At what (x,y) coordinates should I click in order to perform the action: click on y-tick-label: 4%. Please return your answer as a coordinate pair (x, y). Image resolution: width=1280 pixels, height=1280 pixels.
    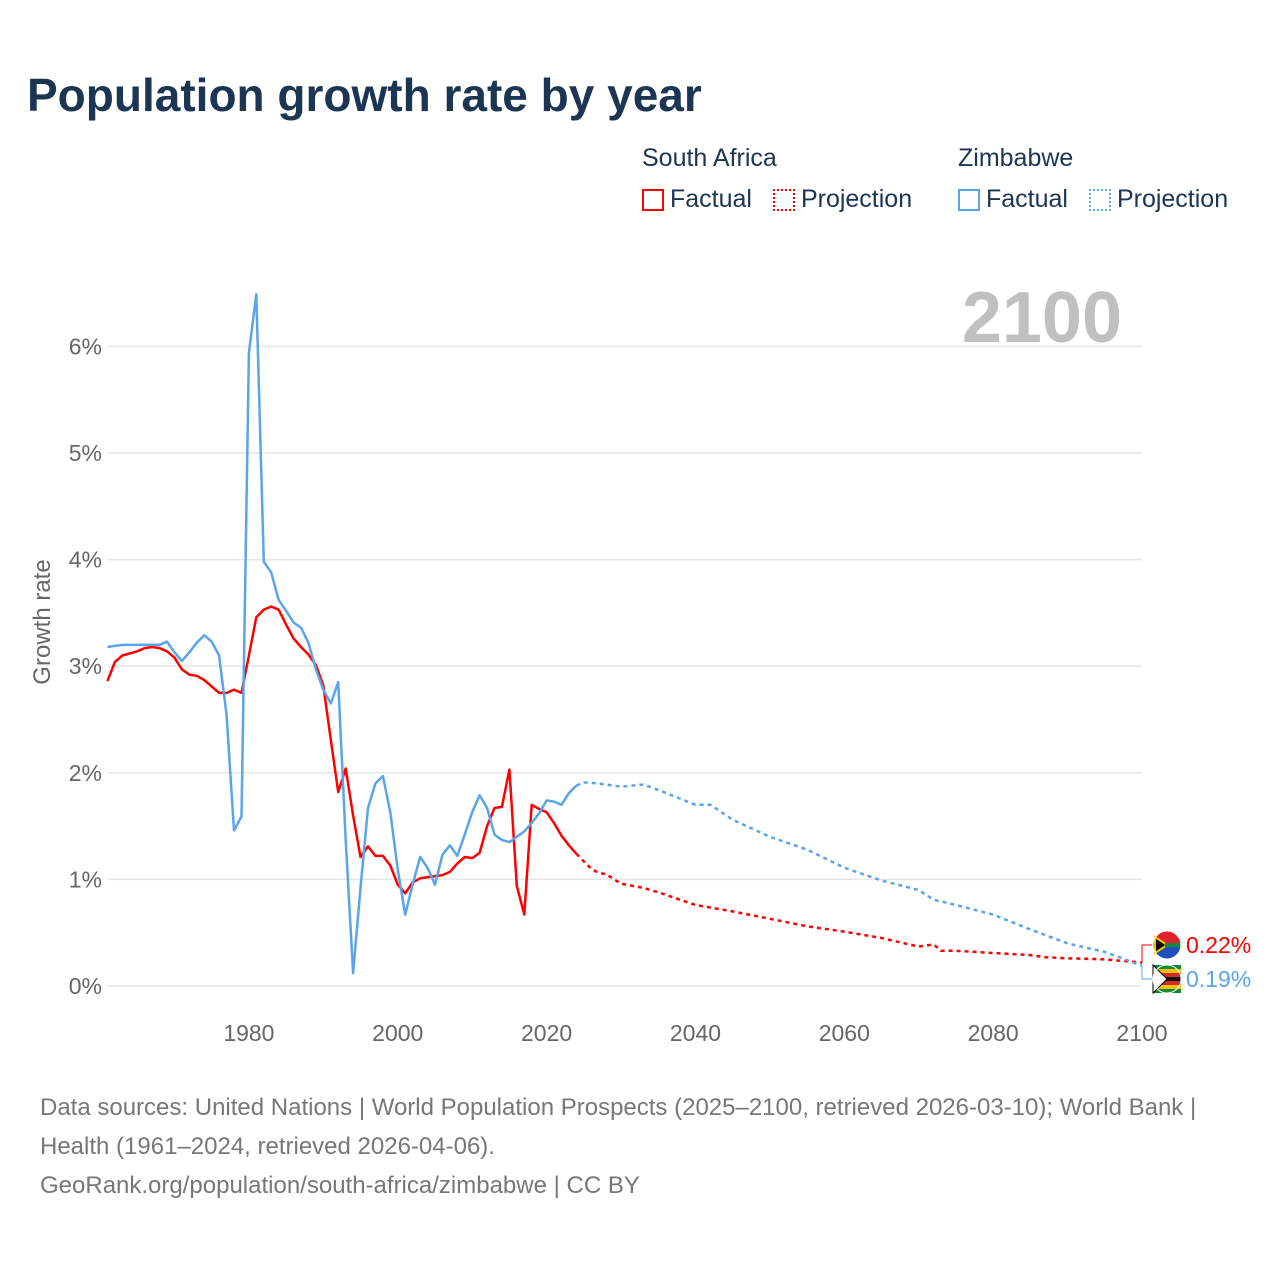
    Looking at the image, I should click on (85, 560).